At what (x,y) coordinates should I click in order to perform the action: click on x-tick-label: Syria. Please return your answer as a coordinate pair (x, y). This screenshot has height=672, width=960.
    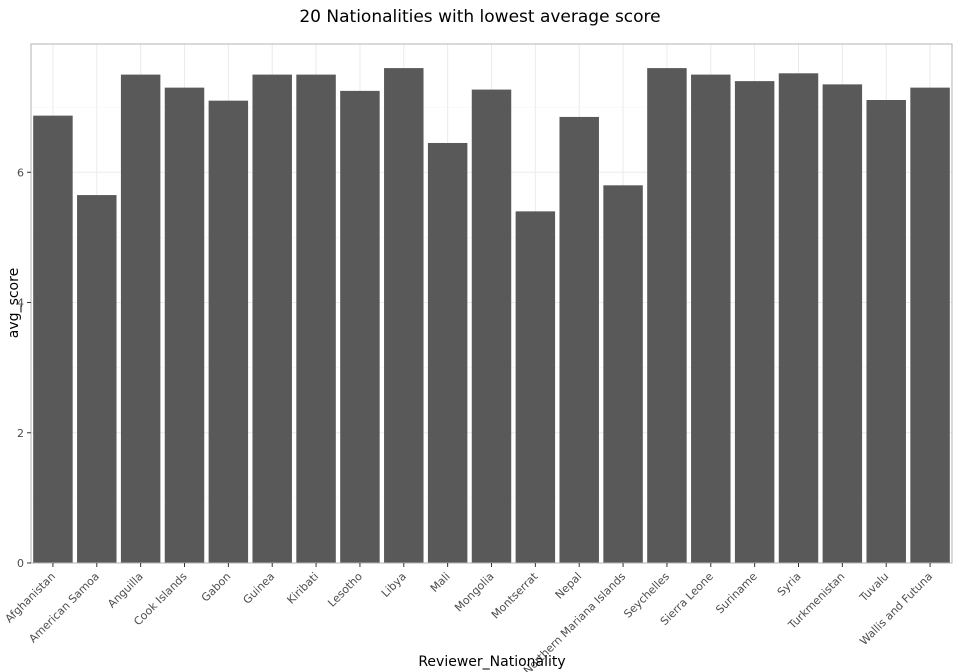
    Looking at the image, I should click on (789, 584).